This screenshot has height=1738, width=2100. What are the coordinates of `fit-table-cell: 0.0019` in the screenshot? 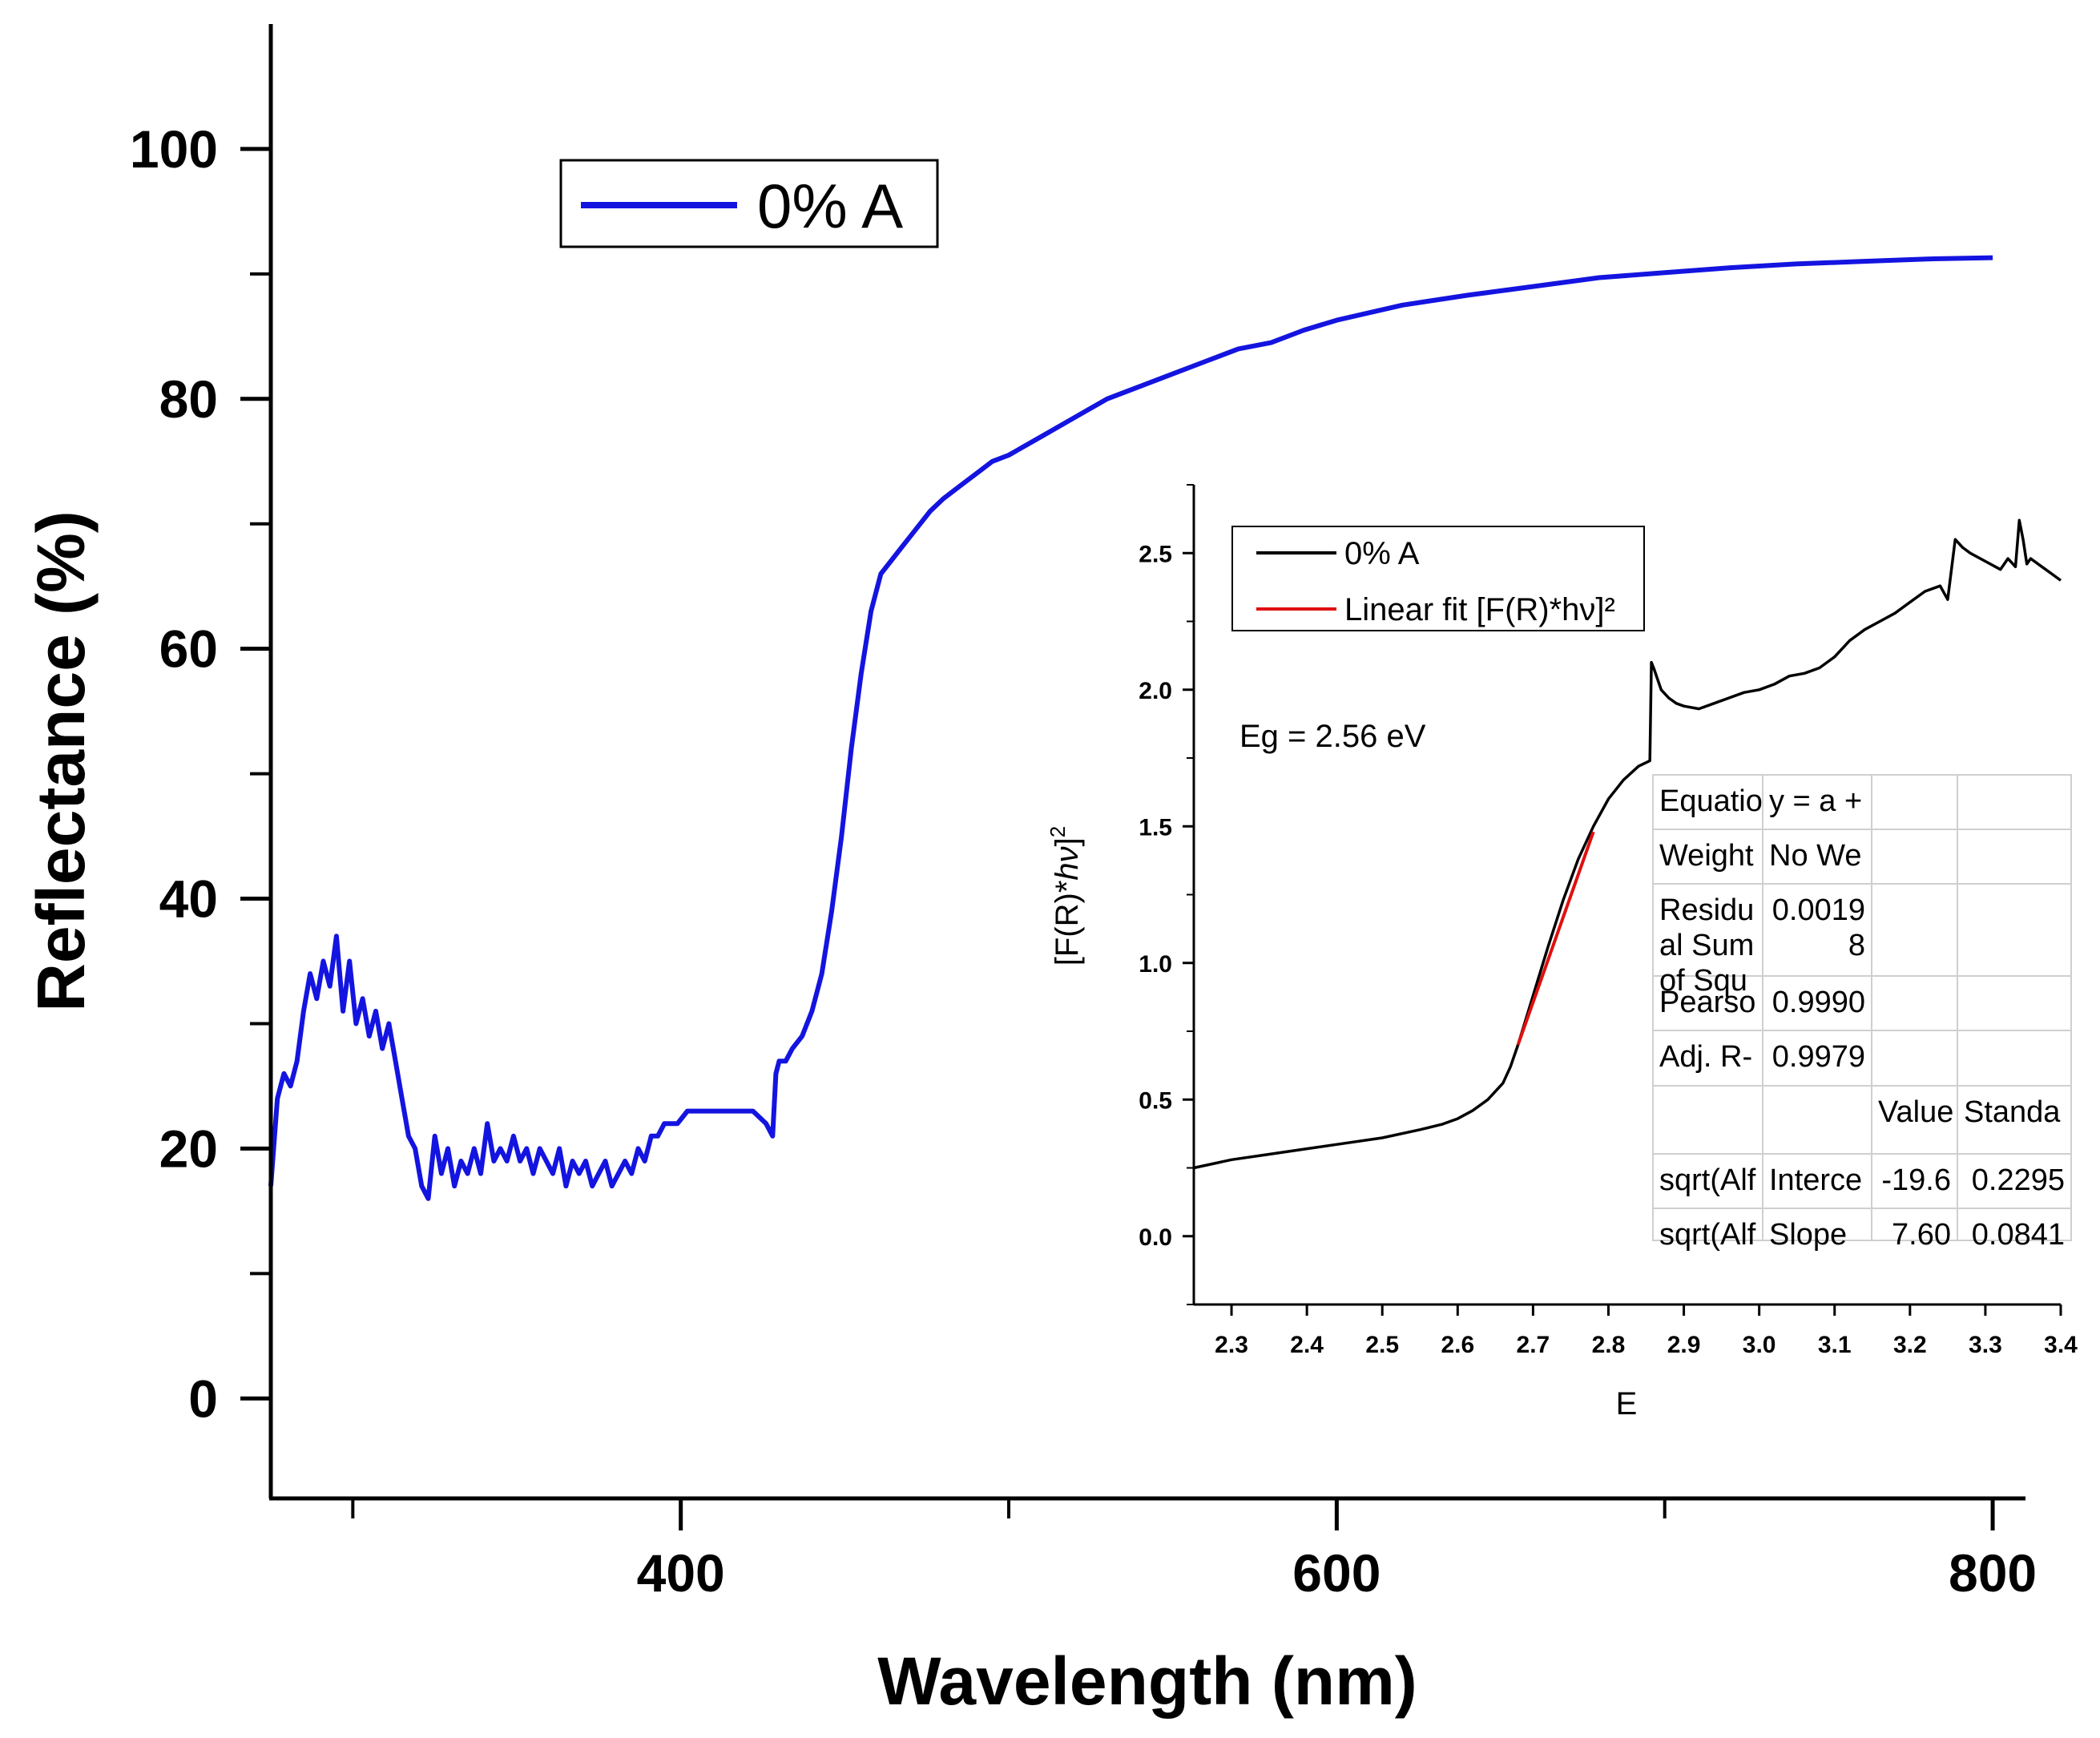 It's located at (1819, 910).